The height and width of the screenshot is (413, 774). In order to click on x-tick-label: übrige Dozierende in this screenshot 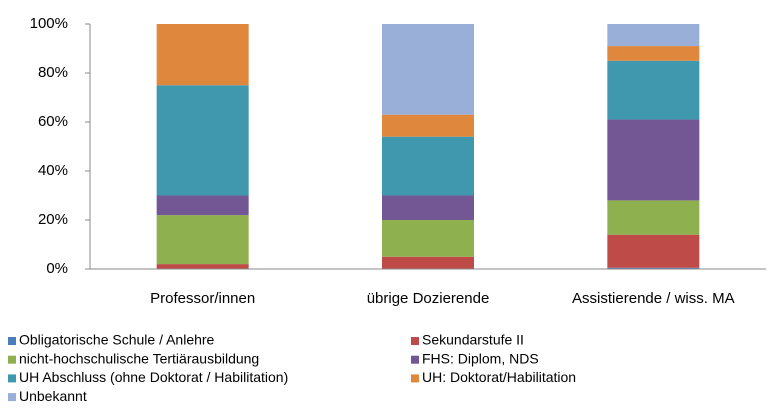, I will do `click(428, 298)`.